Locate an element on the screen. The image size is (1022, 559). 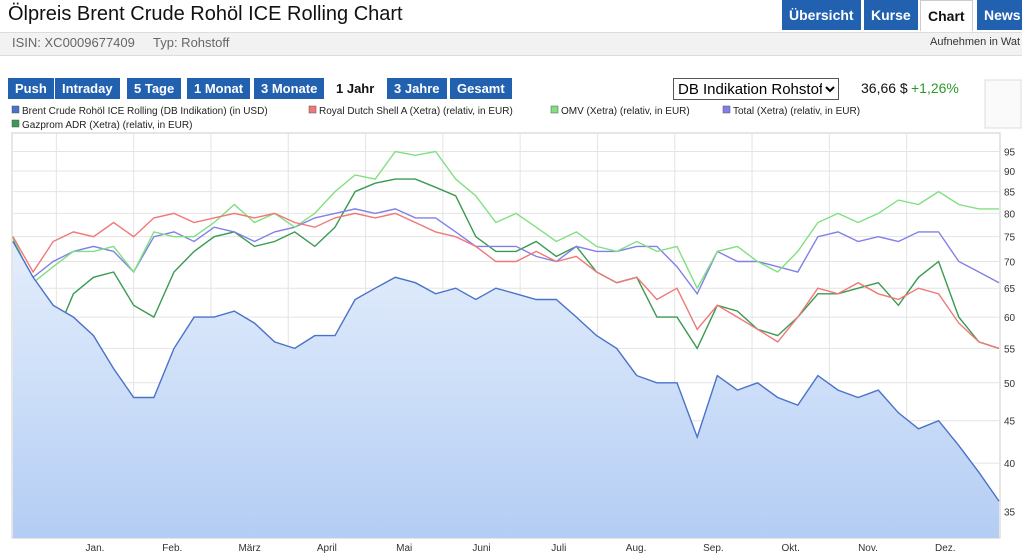
y-tick-label: 95 is located at coordinates (1010, 152).